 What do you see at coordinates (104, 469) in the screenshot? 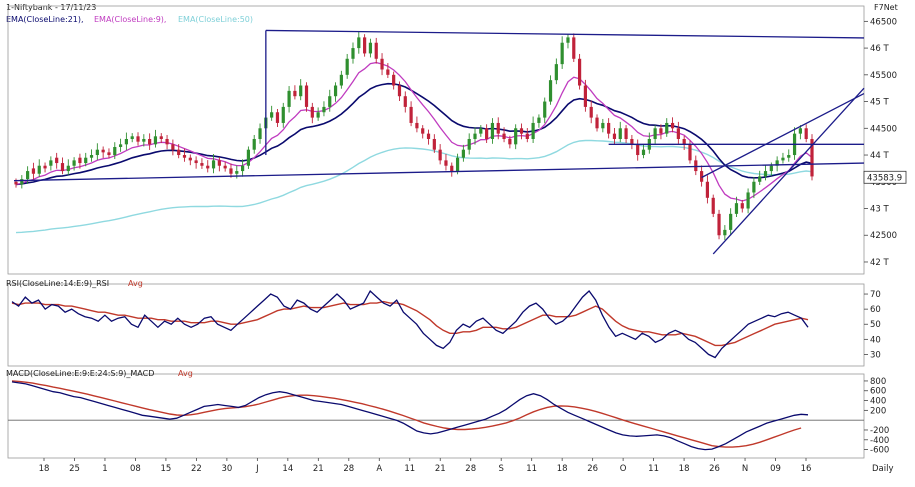
I see `x-tick-label: 1` at bounding box center [104, 469].